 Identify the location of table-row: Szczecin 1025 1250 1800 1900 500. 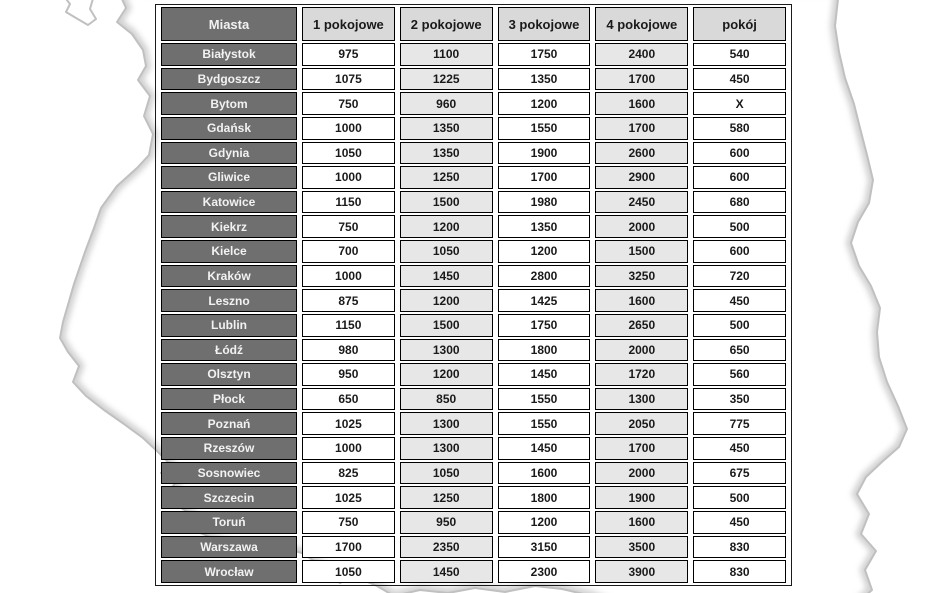
(473, 497).